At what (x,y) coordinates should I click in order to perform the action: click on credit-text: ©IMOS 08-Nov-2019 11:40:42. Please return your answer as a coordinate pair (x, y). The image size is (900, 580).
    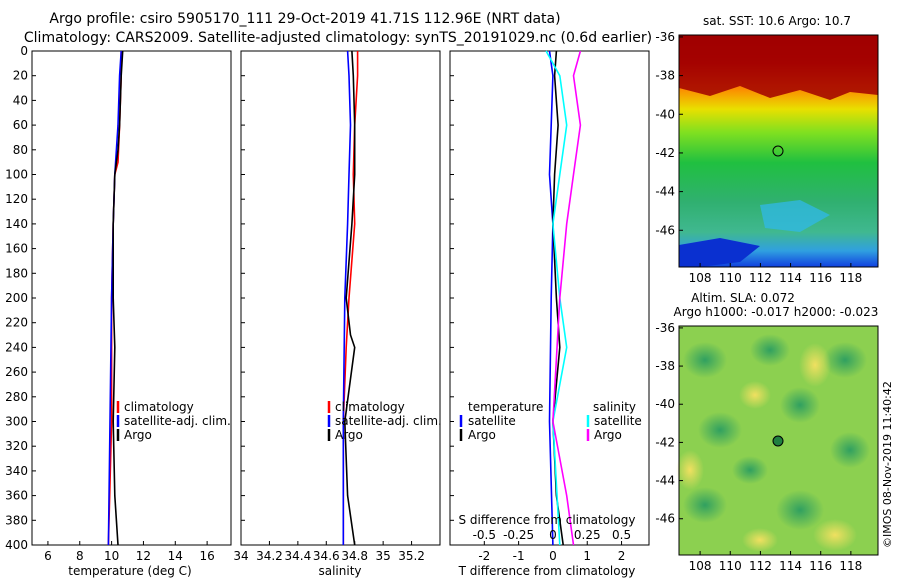
    Looking at the image, I should click on (887, 464).